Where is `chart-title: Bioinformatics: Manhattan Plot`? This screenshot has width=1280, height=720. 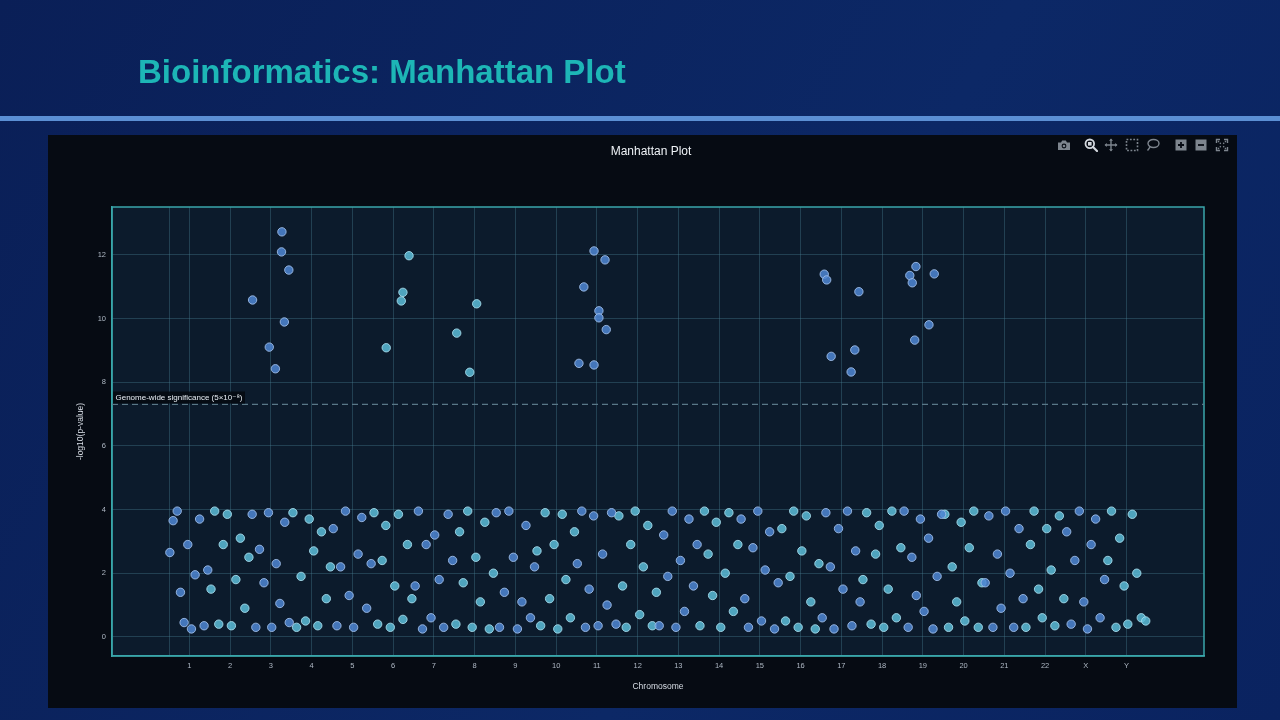
chart-title: Bioinformatics: Manhattan Plot is located at coordinates (382, 72).